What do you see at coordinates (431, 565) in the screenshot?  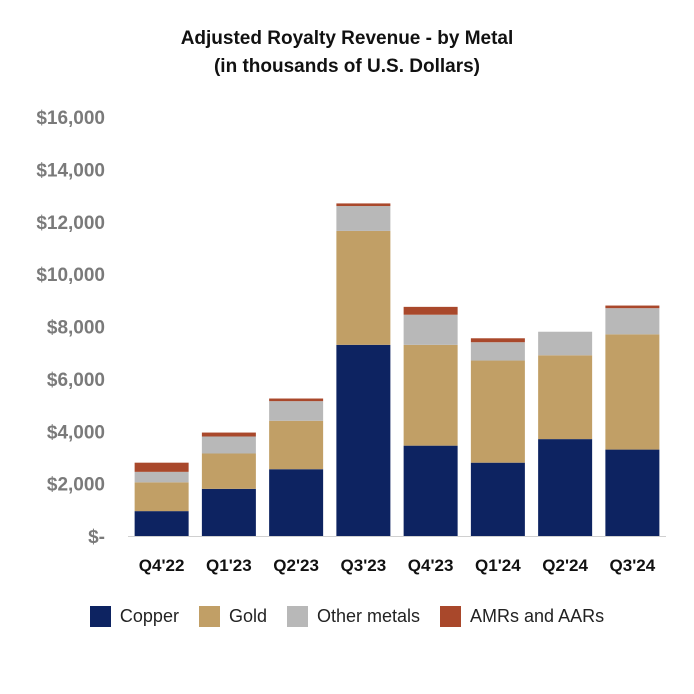 I see `x-tick-label: Q4'23` at bounding box center [431, 565].